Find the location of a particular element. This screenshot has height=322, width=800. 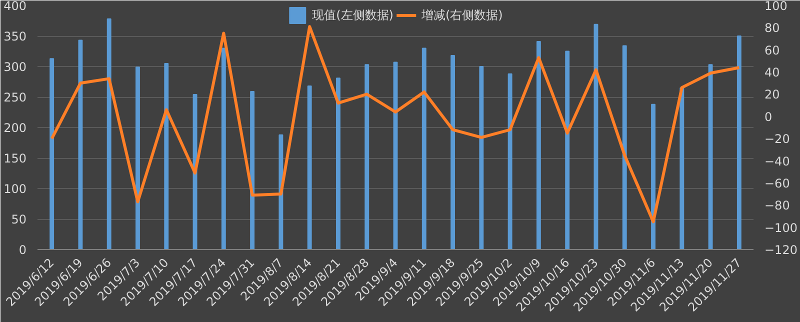

y2-tick-label: 40 is located at coordinates (772, 73).